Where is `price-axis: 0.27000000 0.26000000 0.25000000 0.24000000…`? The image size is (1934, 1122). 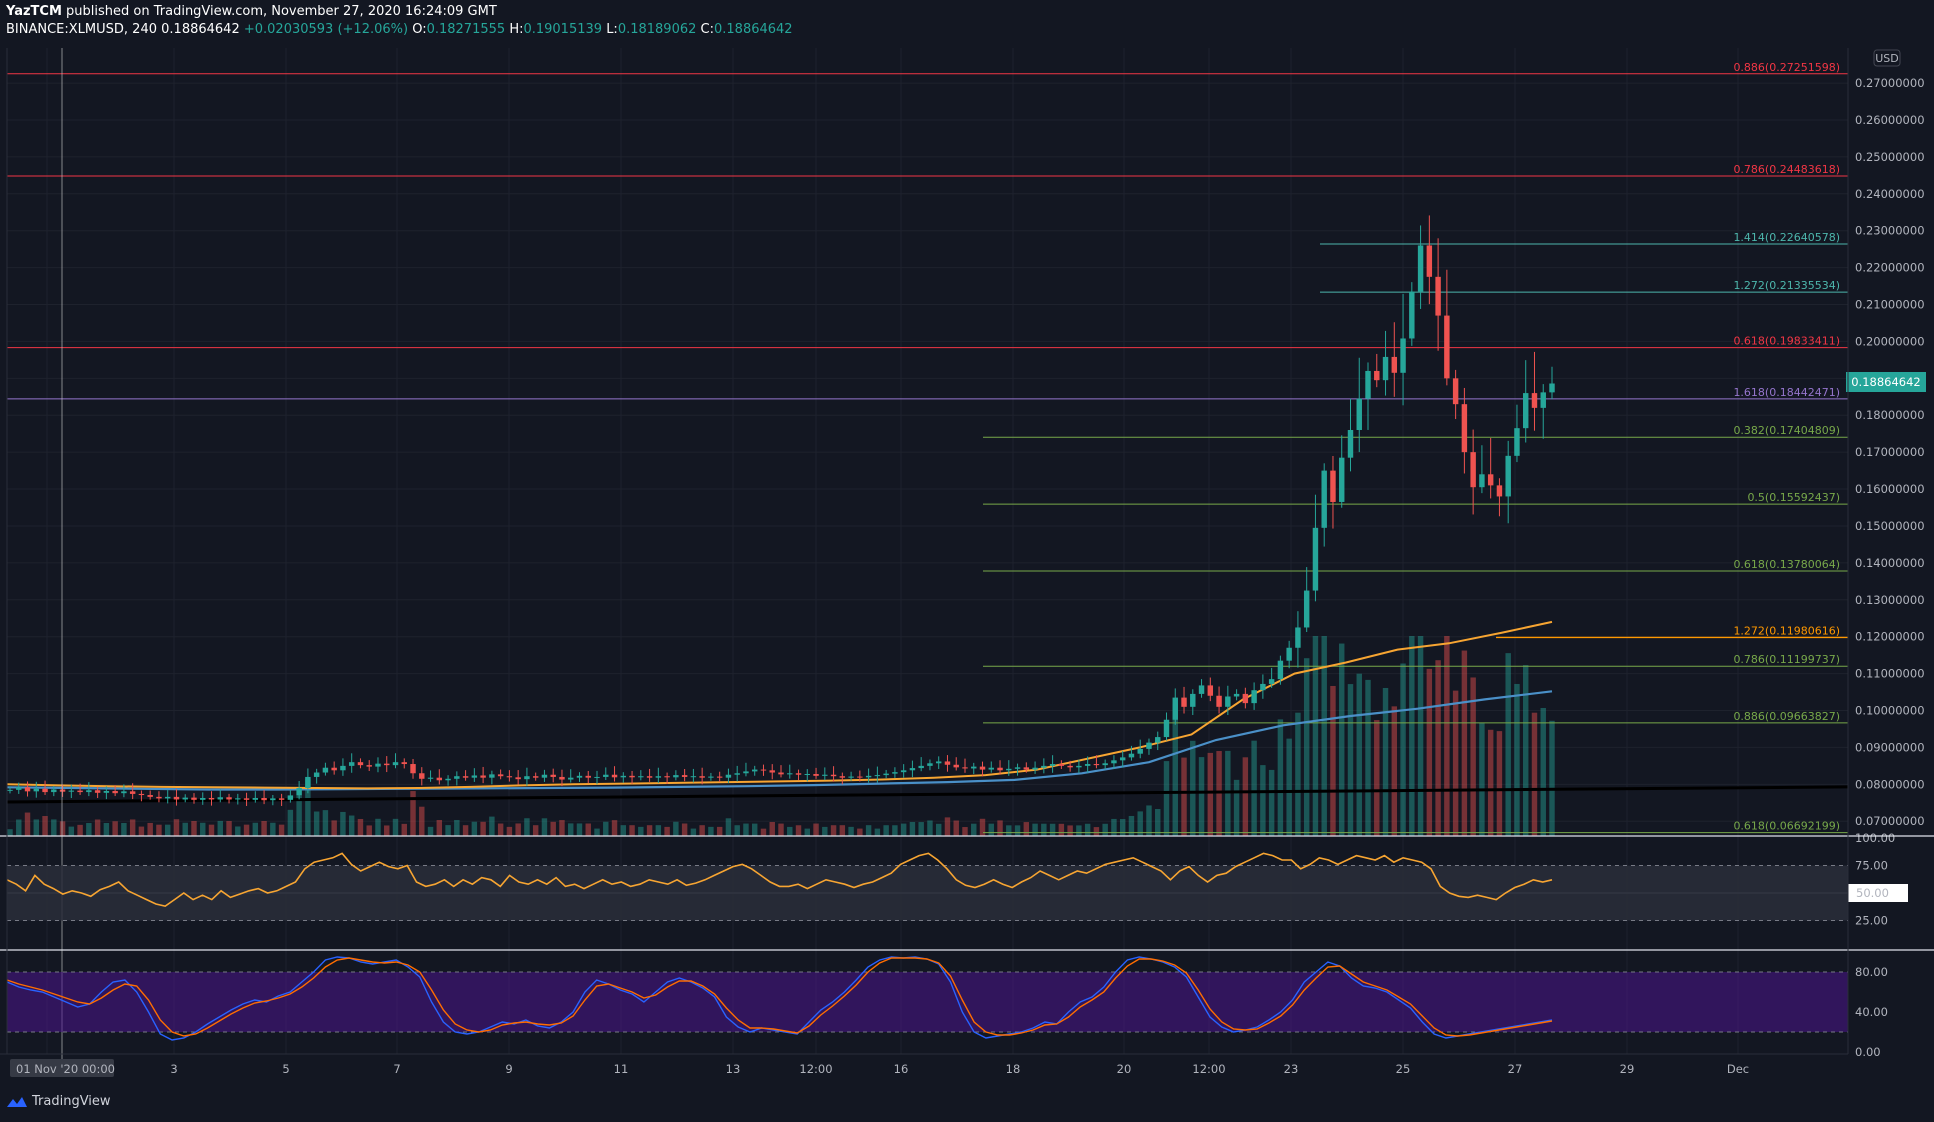
price-axis: 0.27000000 0.26000000 0.25000000 0.24000000… is located at coordinates (1890, 452).